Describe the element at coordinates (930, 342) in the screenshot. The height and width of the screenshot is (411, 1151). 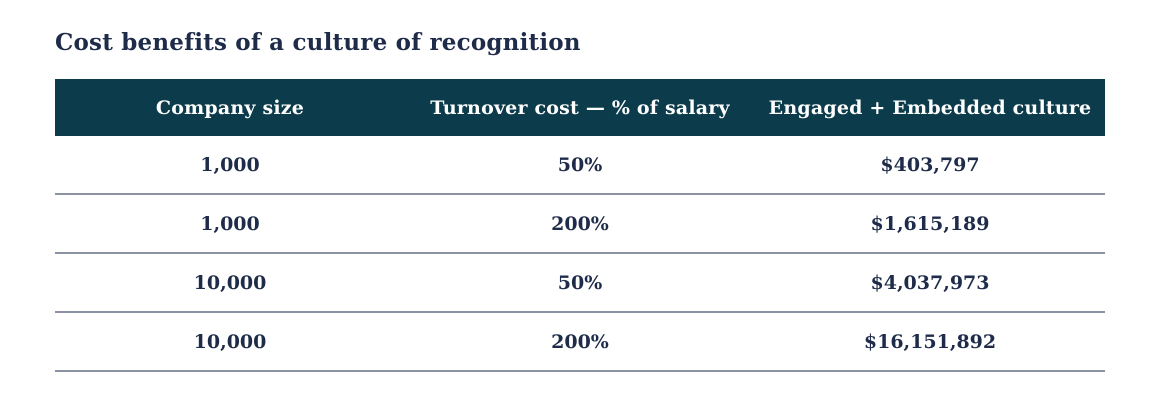
I see `table-cell-culture-value: $16,151,892` at that location.